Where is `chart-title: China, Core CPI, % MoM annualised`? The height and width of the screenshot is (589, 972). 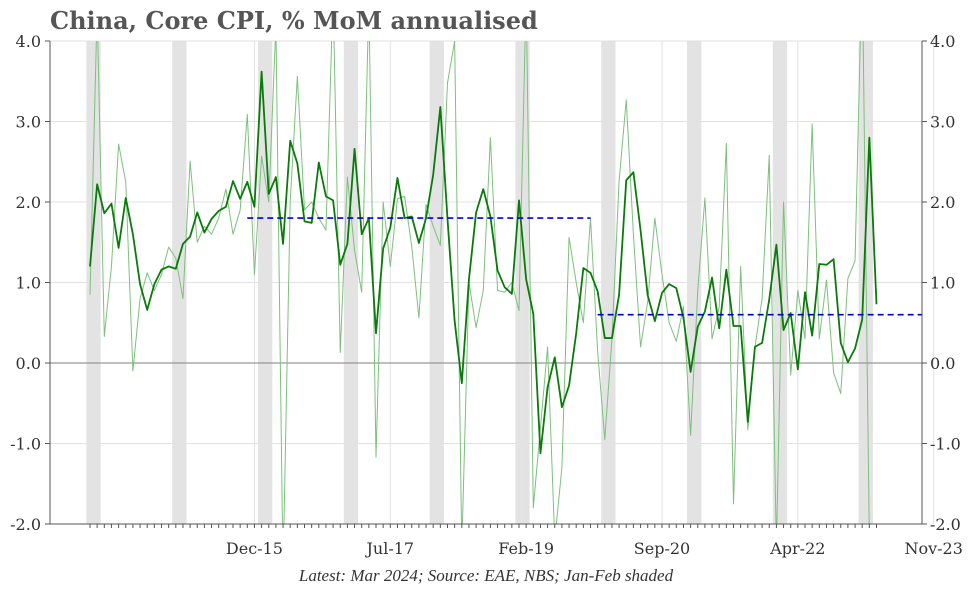 chart-title: China, Core CPI, % MoM annualised is located at coordinates (294, 20).